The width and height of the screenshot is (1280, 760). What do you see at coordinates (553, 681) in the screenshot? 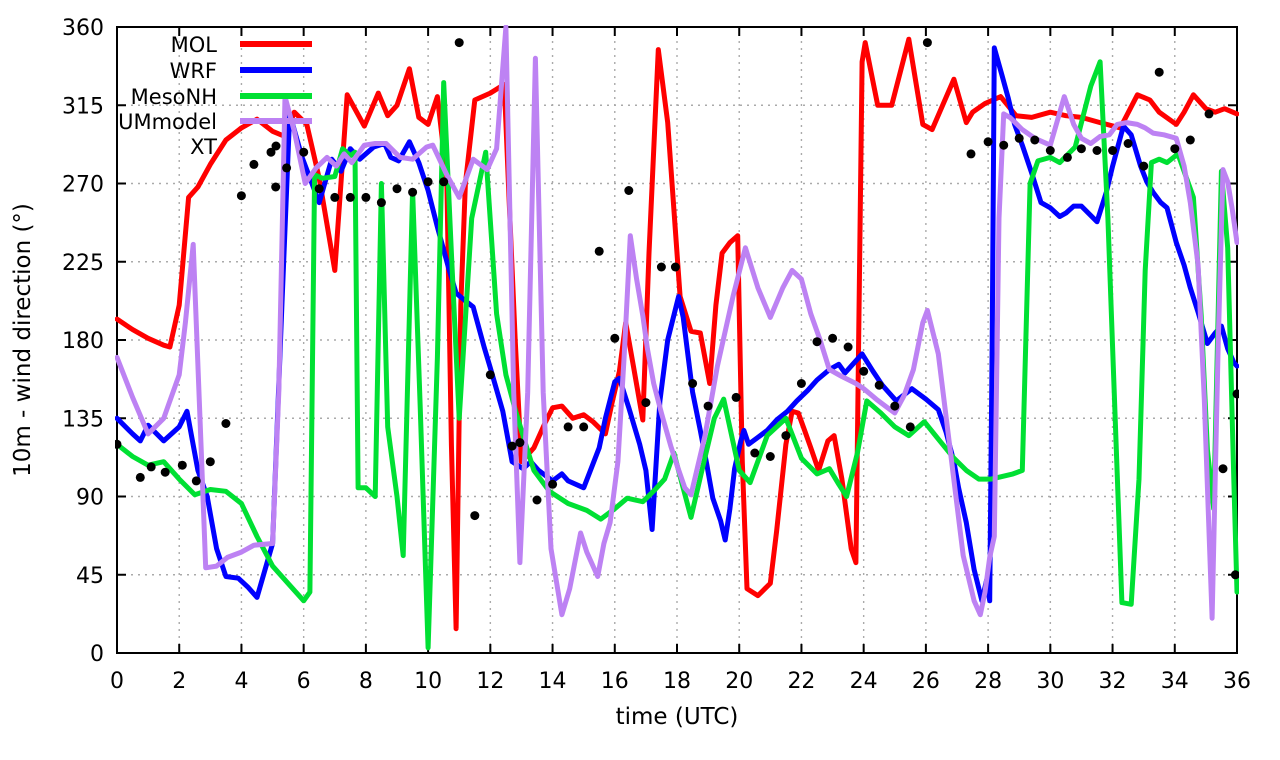
I see `x-tick-label-14: 14` at bounding box center [553, 681].